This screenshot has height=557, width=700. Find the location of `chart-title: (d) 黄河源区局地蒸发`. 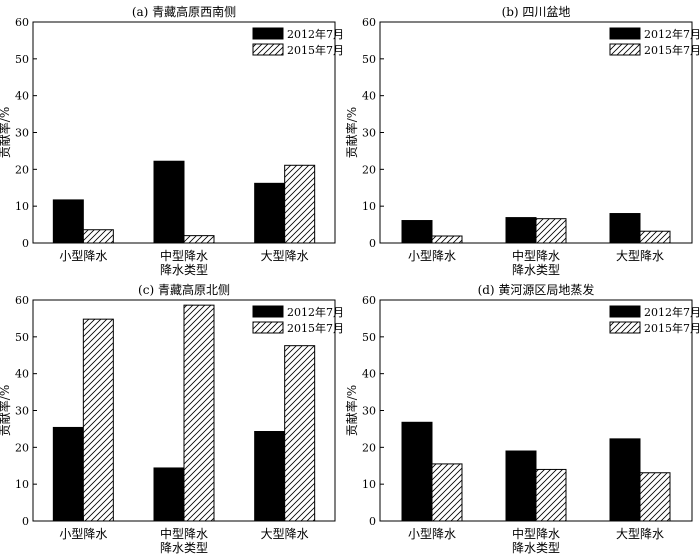

chart-title: (d) 黄河源区局地蒸发 is located at coordinates (536, 289).